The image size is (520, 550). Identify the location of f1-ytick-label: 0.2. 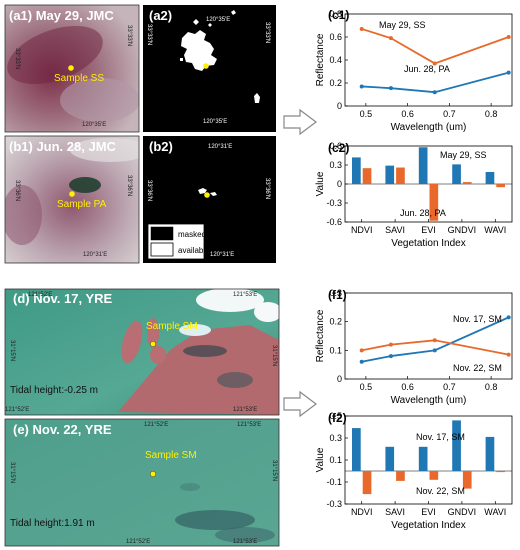
(335, 322).